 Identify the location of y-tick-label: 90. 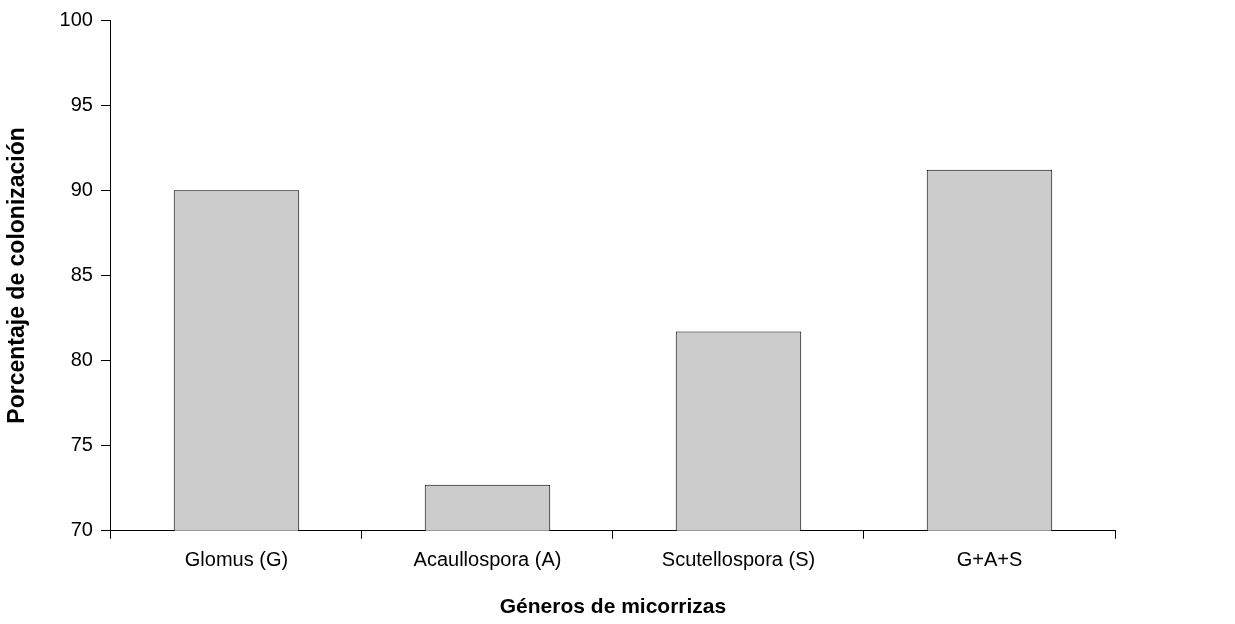
(81, 188).